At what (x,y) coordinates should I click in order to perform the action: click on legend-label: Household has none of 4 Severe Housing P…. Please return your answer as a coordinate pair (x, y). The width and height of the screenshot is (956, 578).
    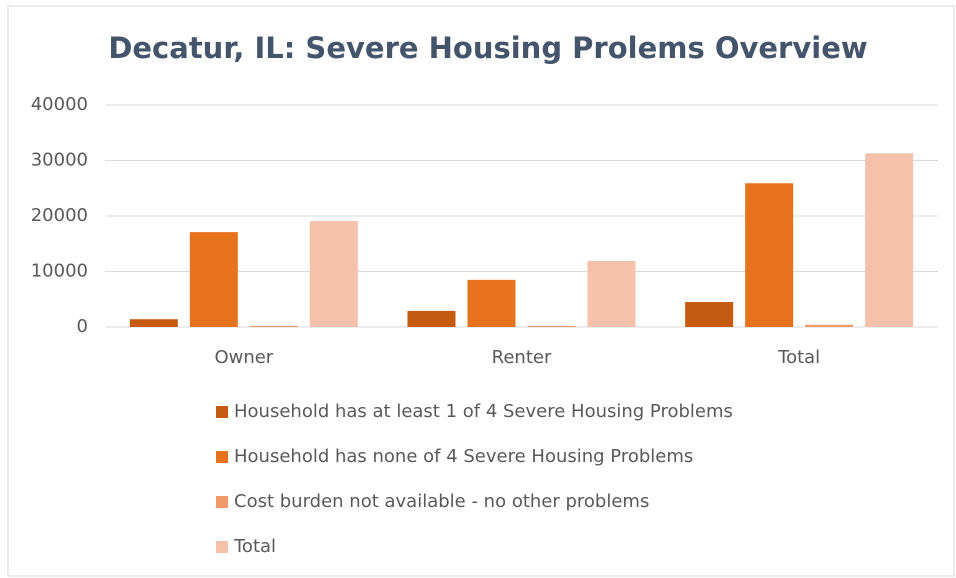
    Looking at the image, I should click on (463, 456).